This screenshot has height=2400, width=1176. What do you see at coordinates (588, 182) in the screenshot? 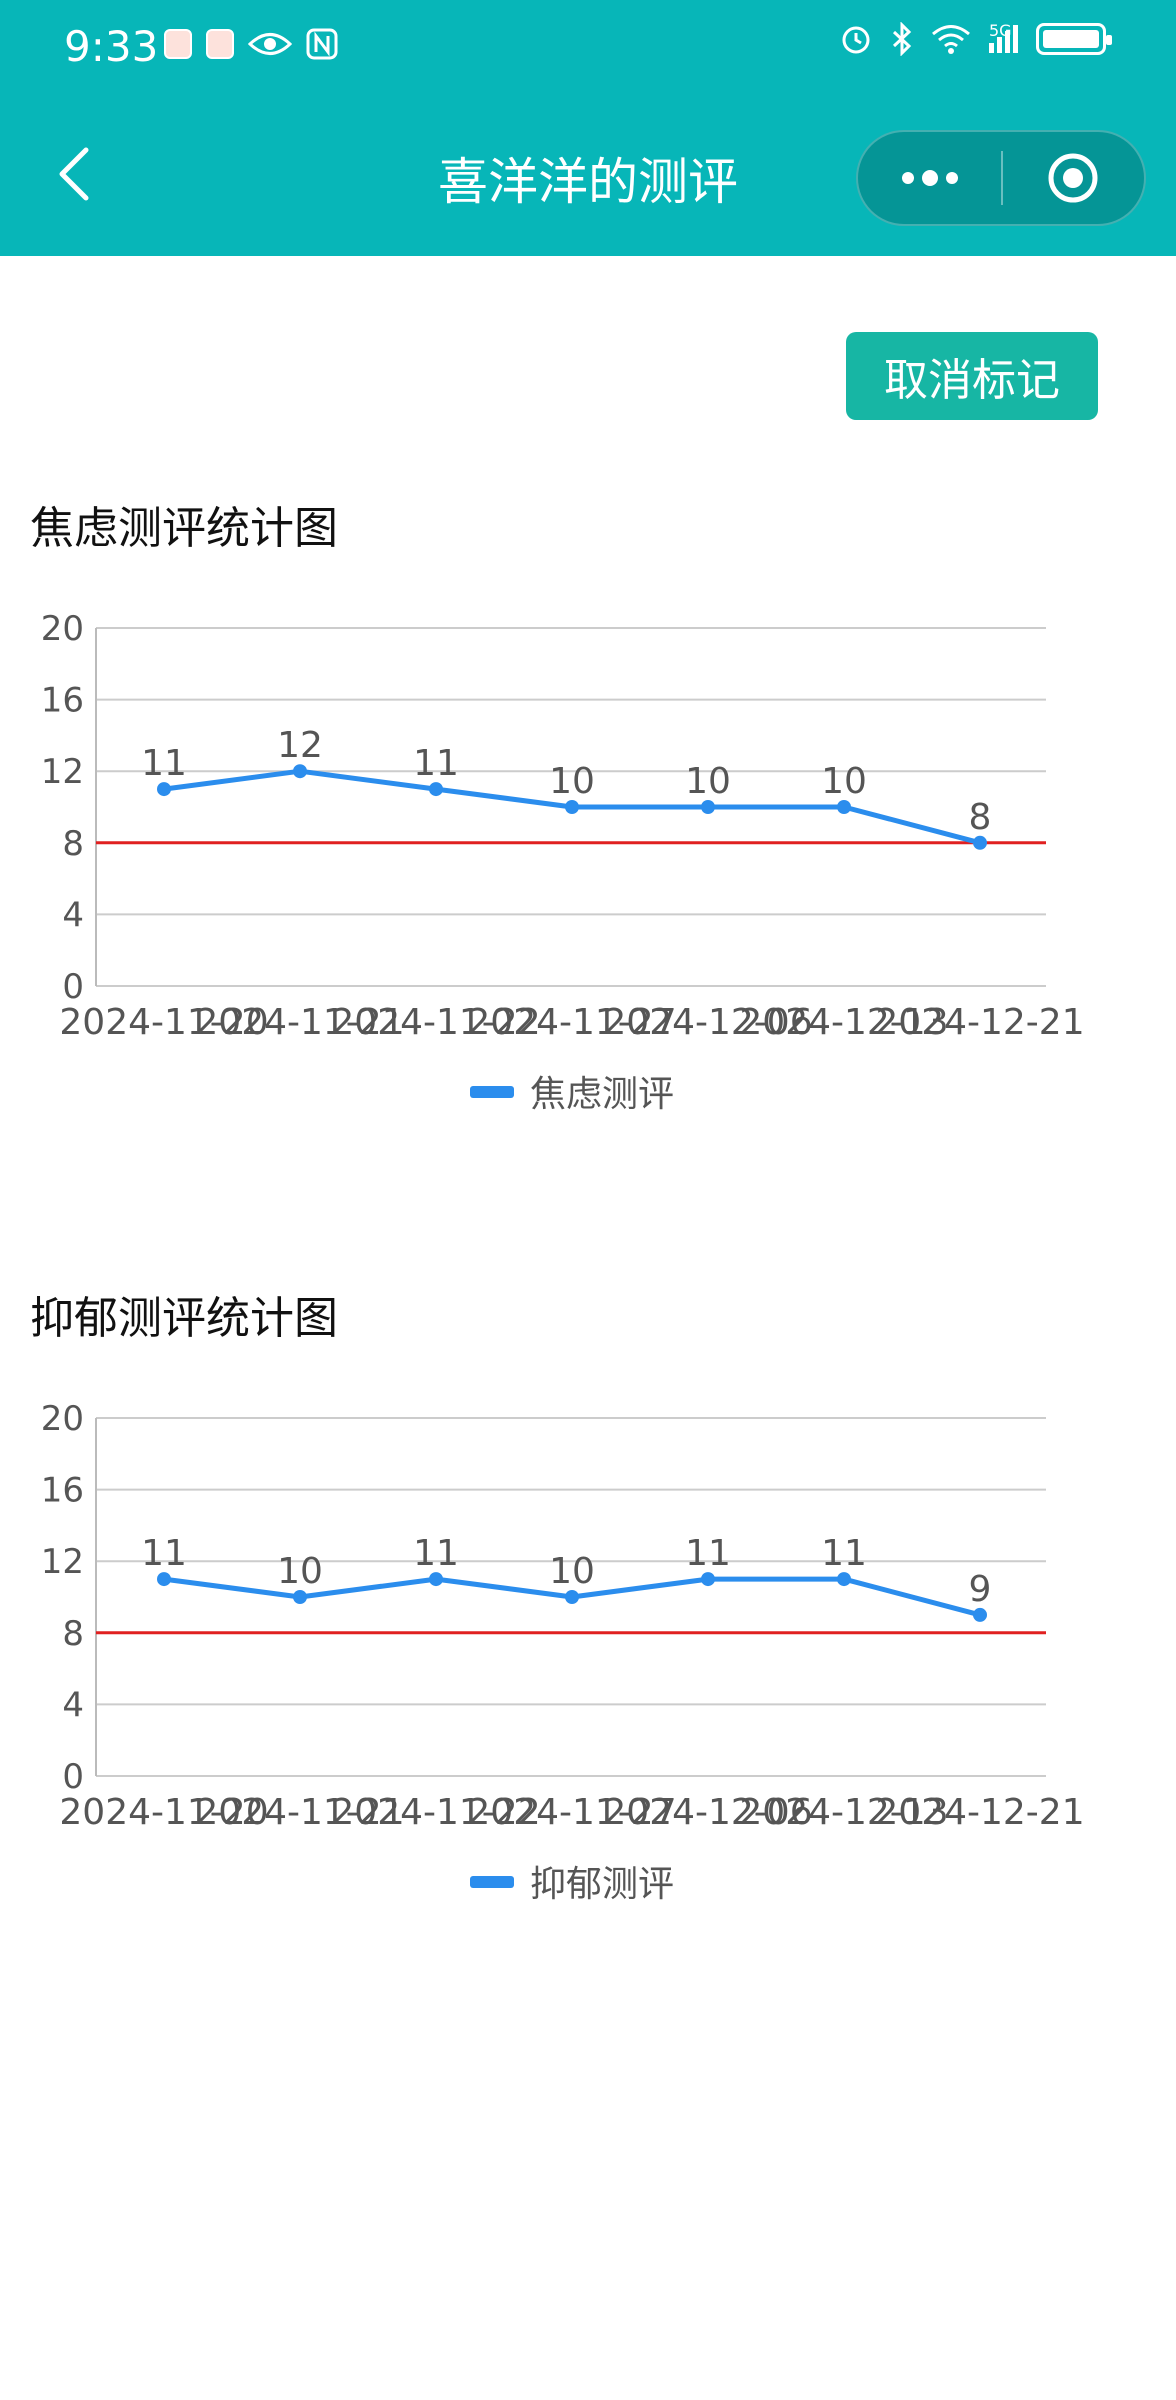
I see `page-title: 喜洋洋的测评` at bounding box center [588, 182].